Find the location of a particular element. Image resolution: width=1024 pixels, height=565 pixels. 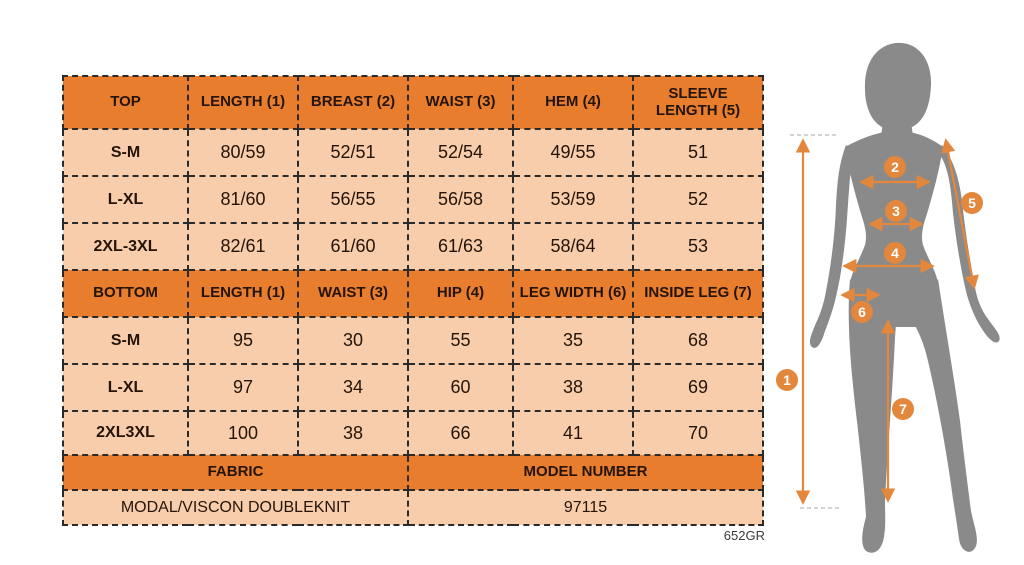

top-header-cell: BREAST (2) is located at coordinates (353, 102).